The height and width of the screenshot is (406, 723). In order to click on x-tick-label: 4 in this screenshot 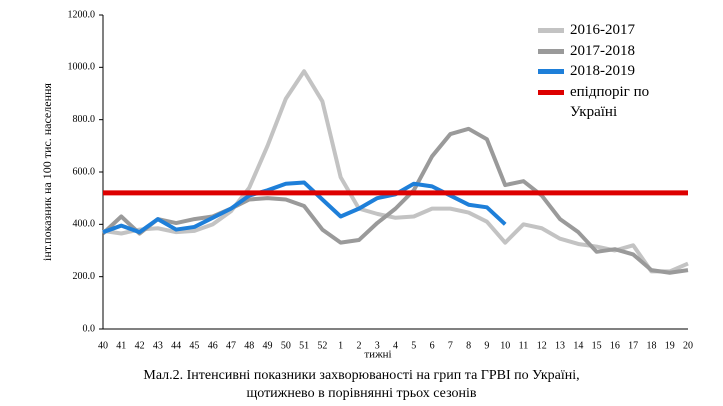, I will do `click(395, 345)`.